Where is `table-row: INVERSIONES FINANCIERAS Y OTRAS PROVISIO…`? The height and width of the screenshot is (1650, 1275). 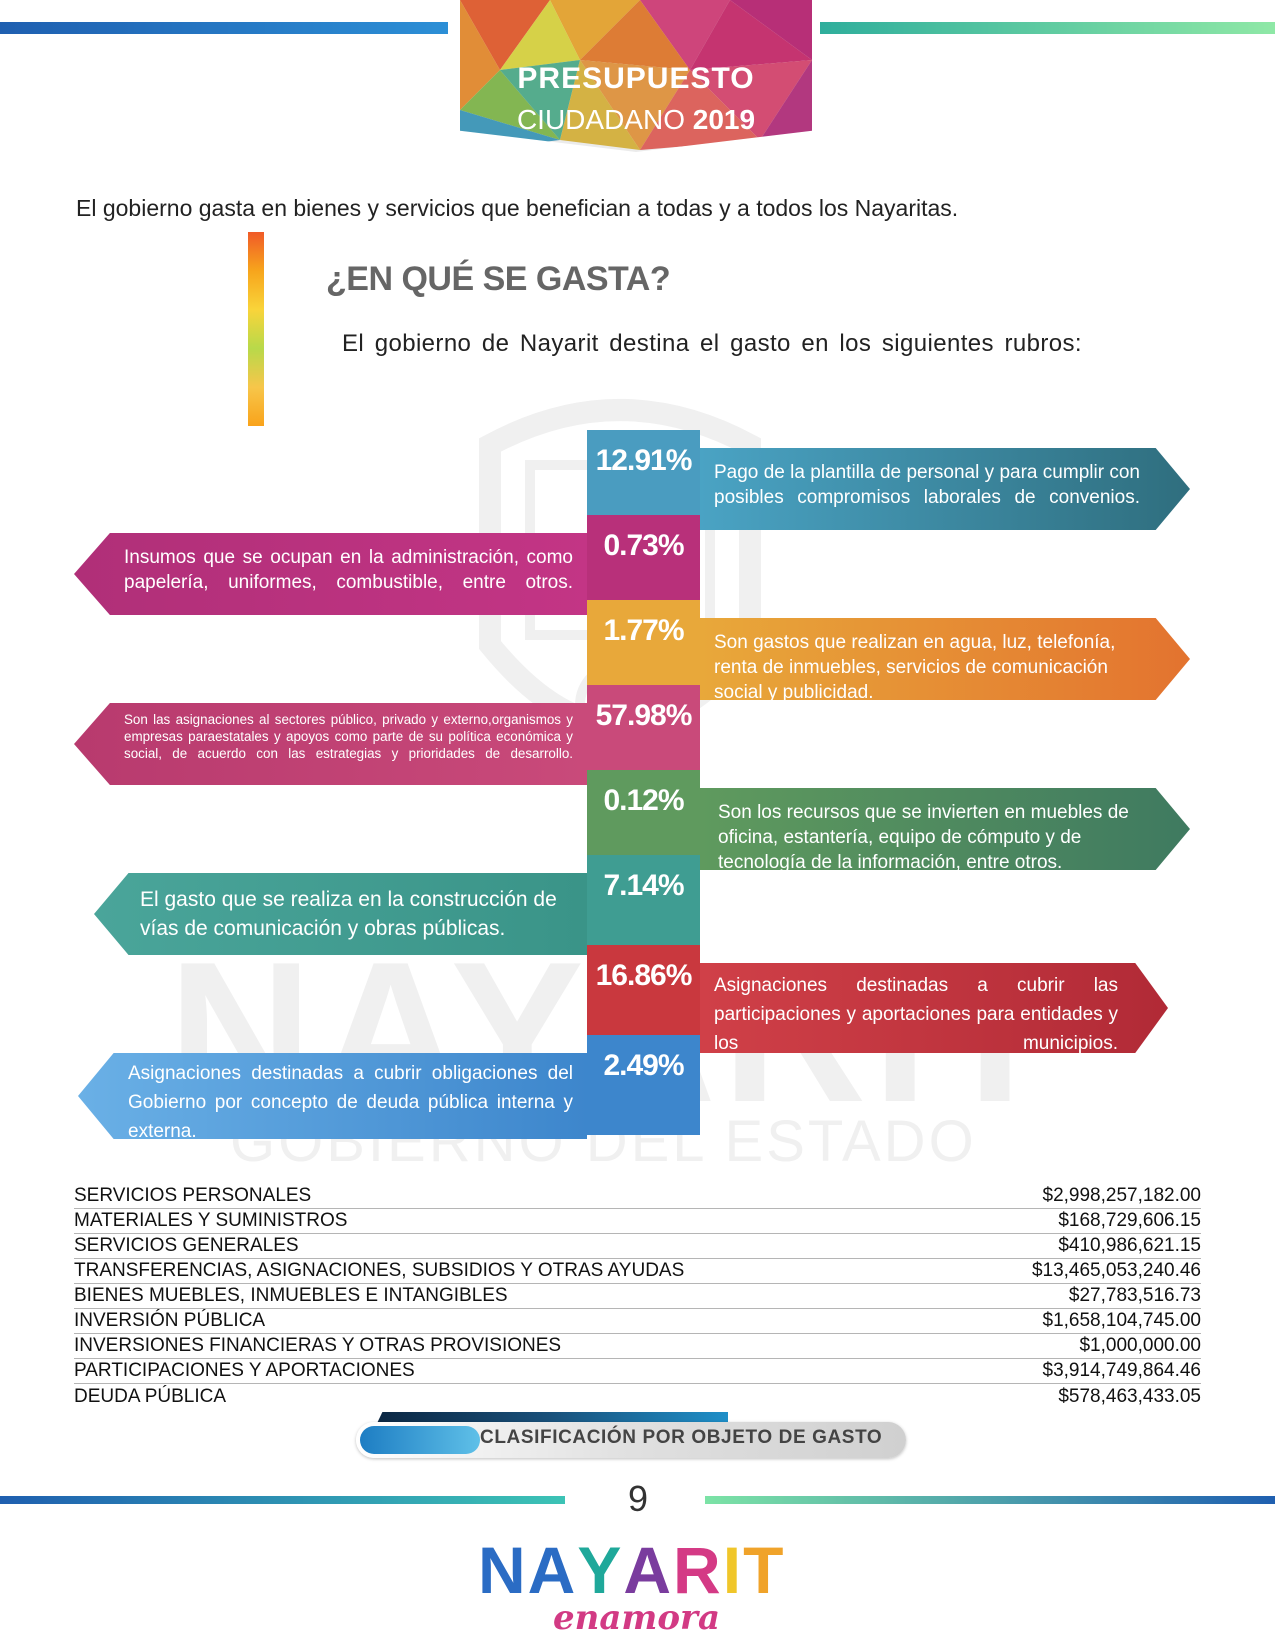
table-row: INVERSIONES FINANCIERAS Y OTRAS PROVISIO… is located at coordinates (637, 1346).